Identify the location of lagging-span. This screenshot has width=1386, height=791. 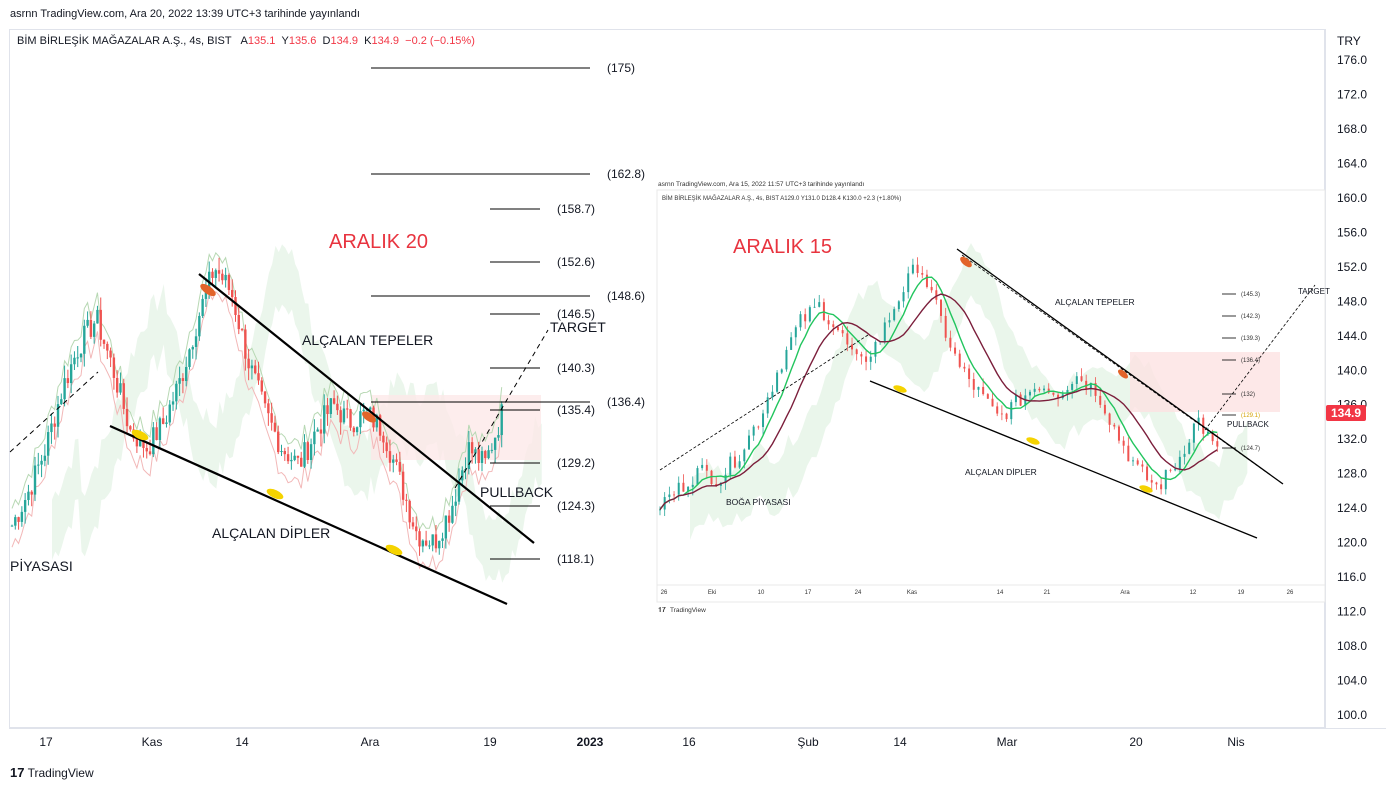
(257, 392).